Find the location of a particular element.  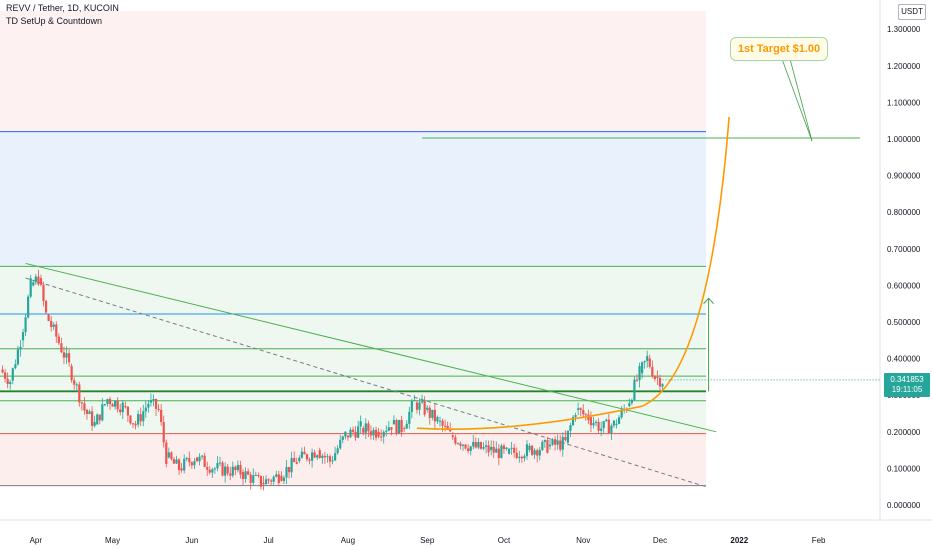

price-tick-label: 1.100000 is located at coordinates (904, 102).